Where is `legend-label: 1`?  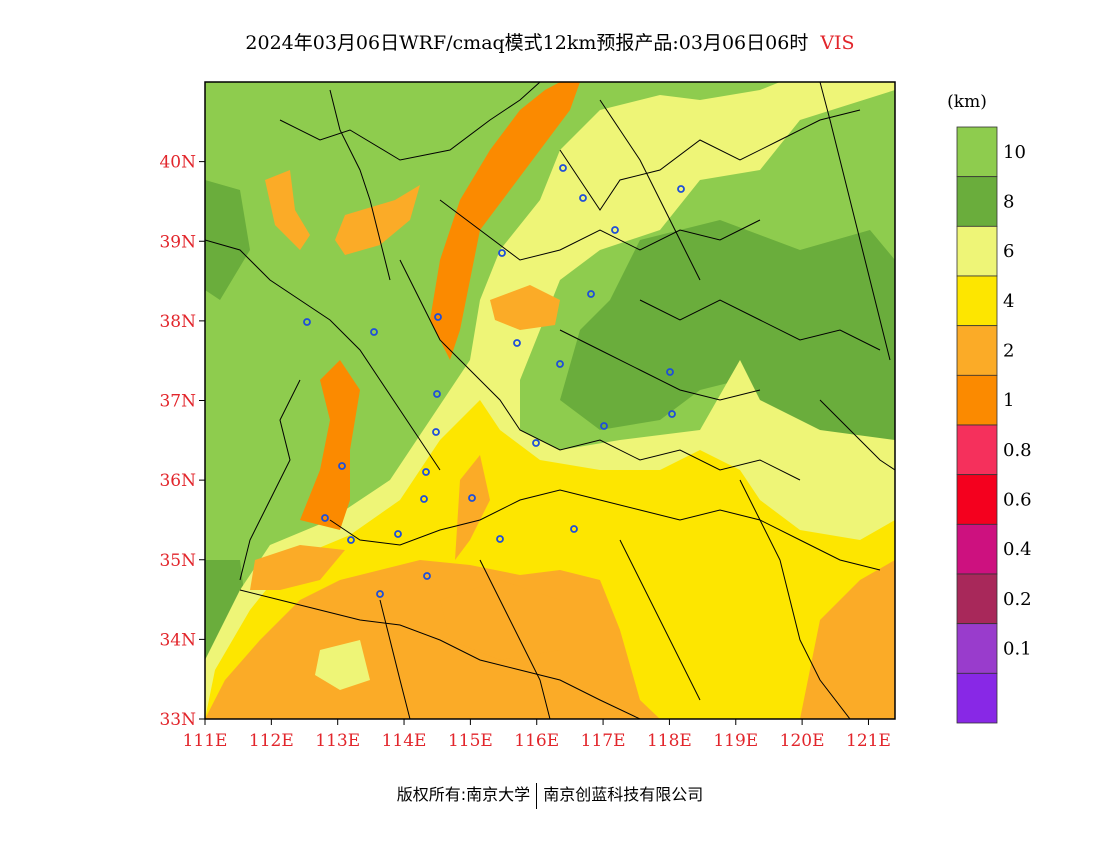 legend-label: 1 is located at coordinates (1008, 400).